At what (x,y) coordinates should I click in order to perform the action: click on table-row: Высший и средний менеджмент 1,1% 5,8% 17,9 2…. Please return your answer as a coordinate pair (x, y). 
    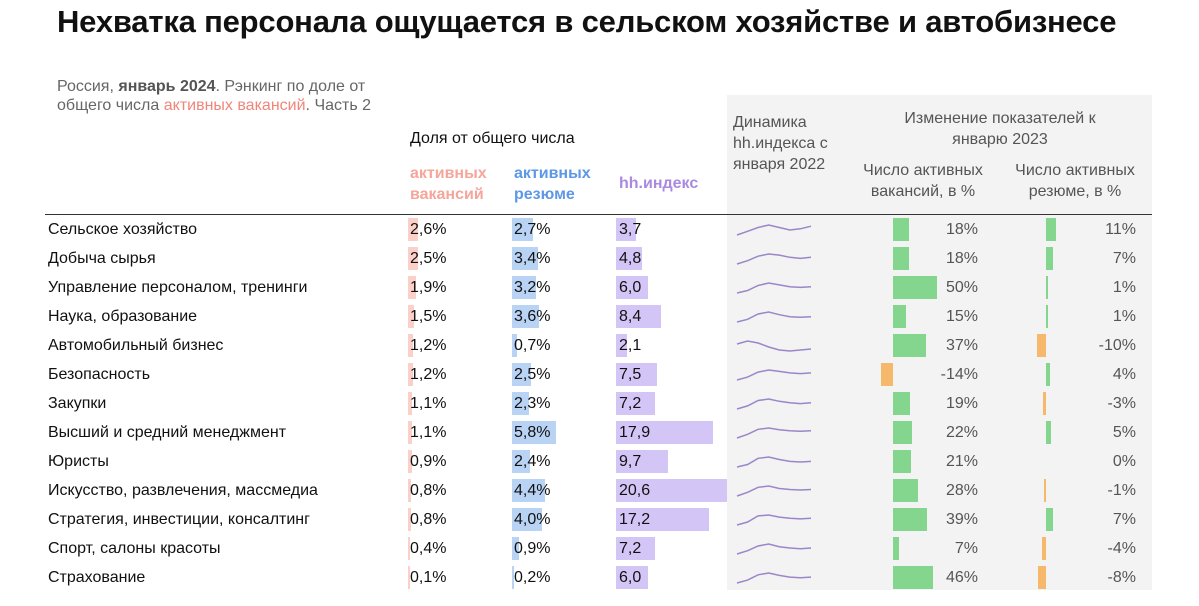
    Looking at the image, I should click on (599, 432).